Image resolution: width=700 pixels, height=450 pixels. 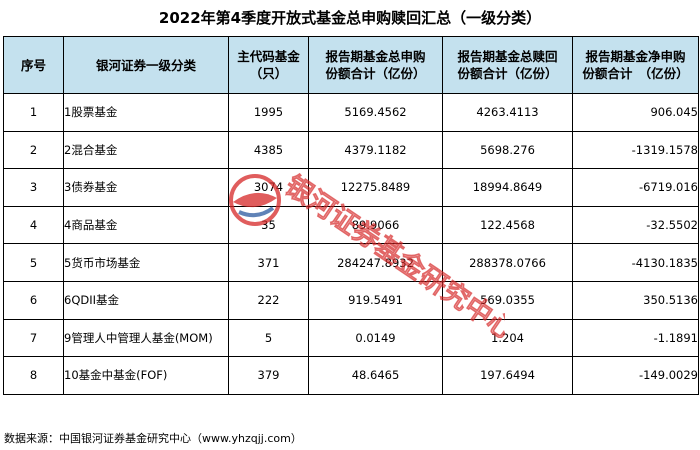 I want to click on cell-fund-count: 35, so click(x=268, y=225).